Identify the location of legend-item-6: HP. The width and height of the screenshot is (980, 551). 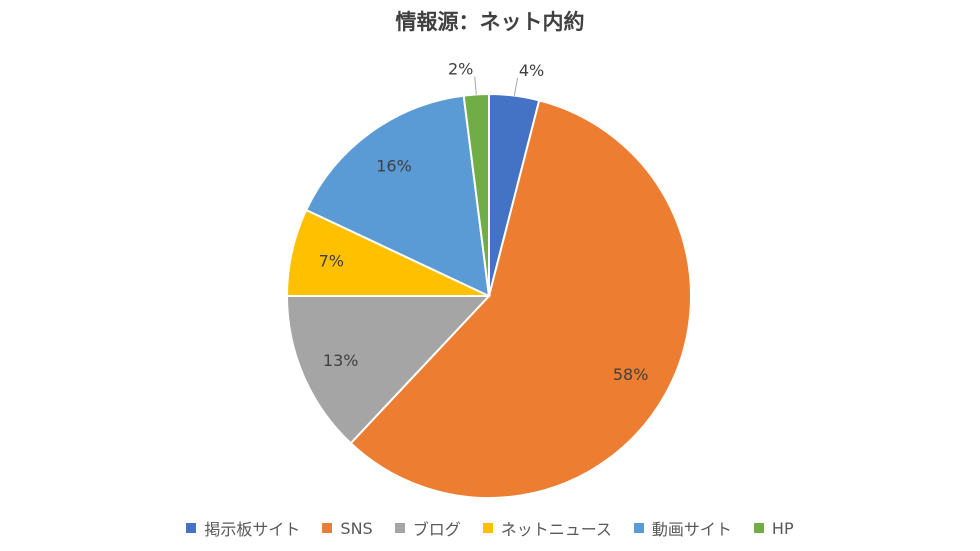
(773, 528).